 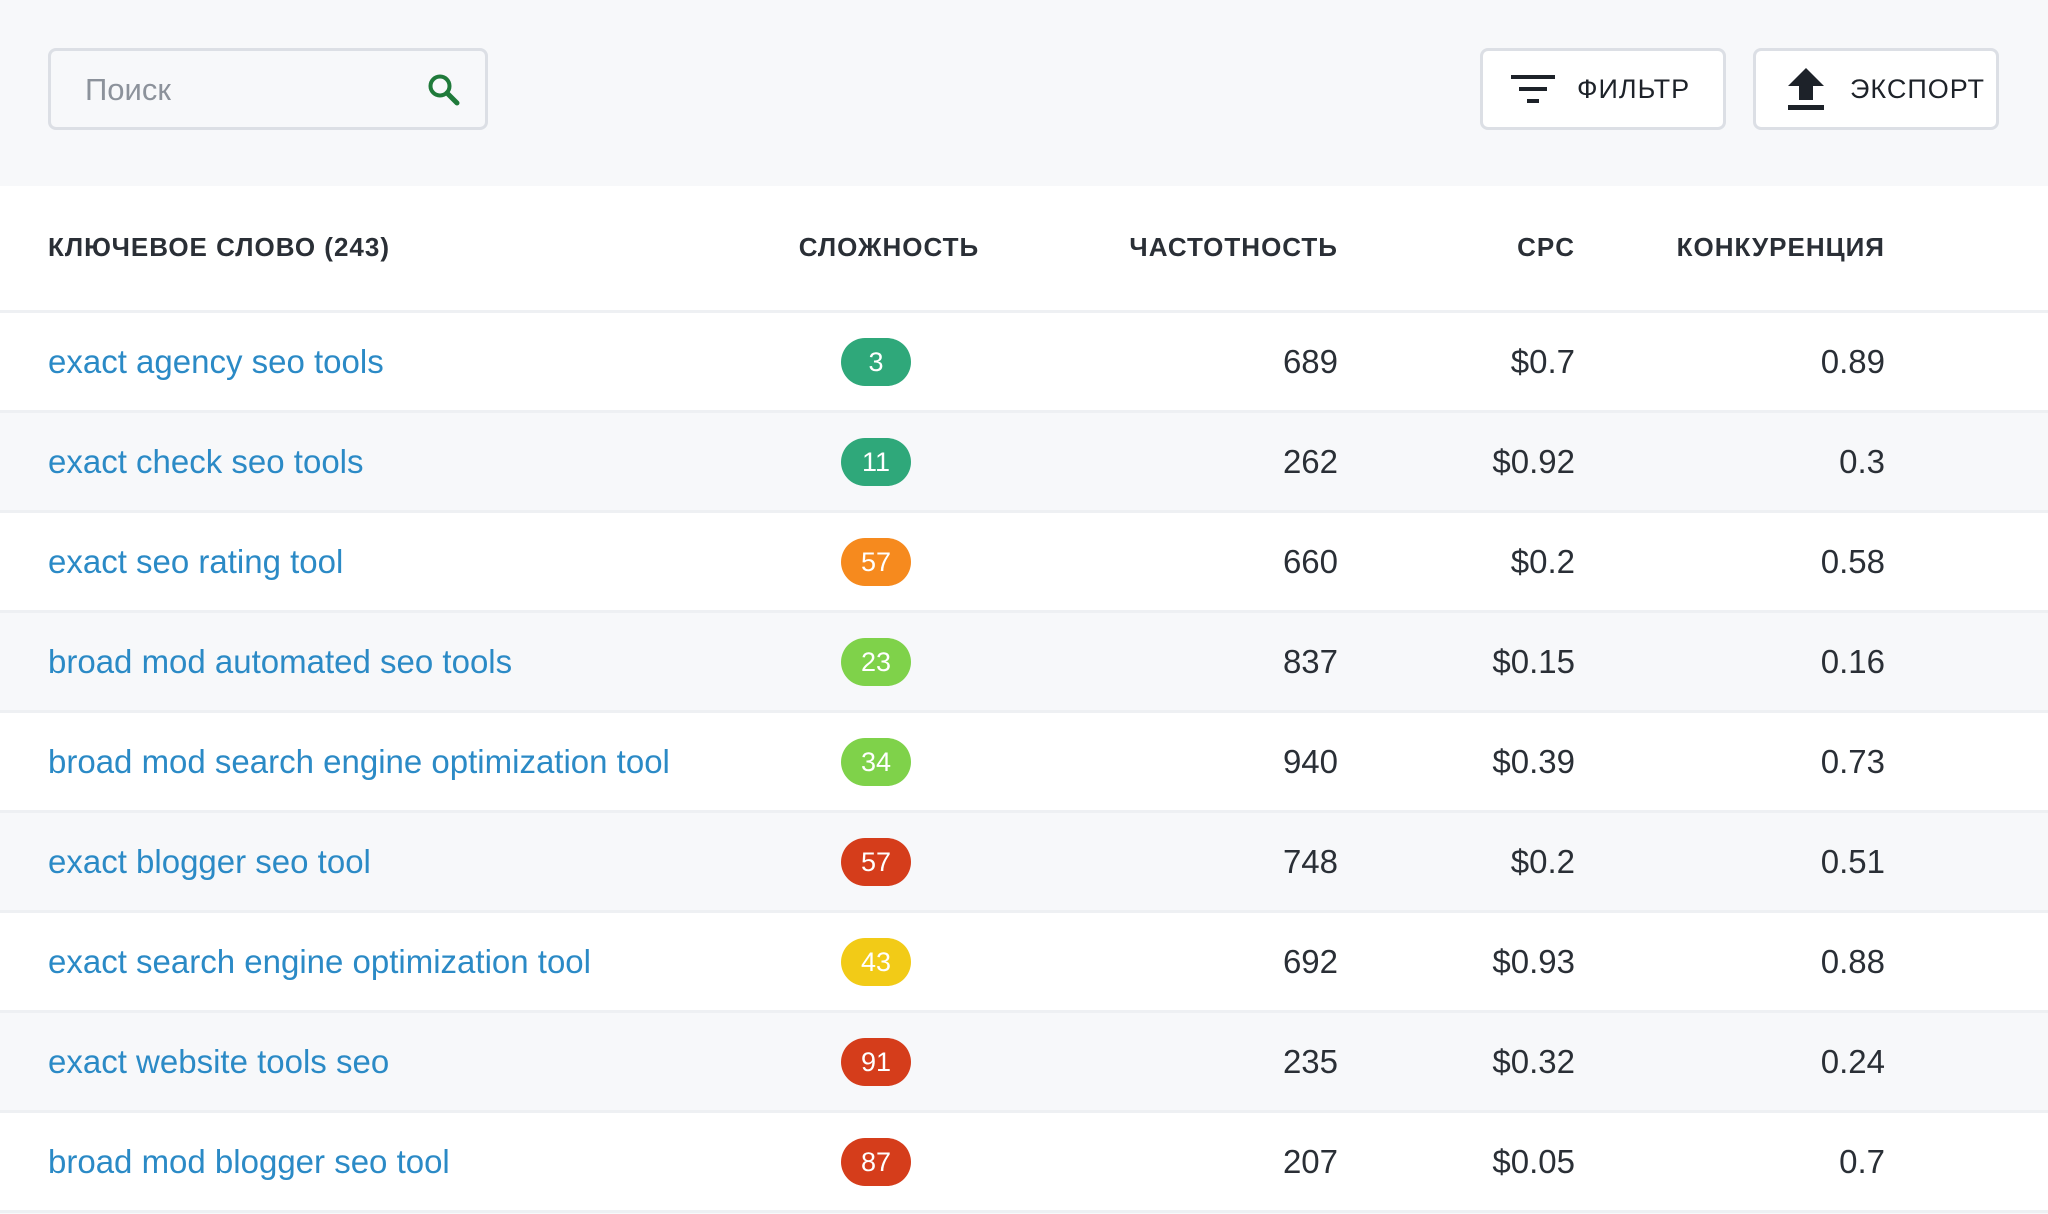 What do you see at coordinates (1533, 961) in the screenshot?
I see `cpc-cell: $0.93` at bounding box center [1533, 961].